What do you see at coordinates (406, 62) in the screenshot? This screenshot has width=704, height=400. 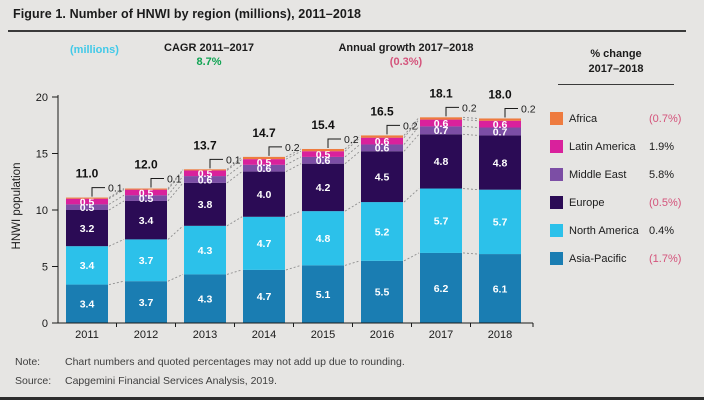 I see `annual-growth-value: (0.3%)` at bounding box center [406, 62].